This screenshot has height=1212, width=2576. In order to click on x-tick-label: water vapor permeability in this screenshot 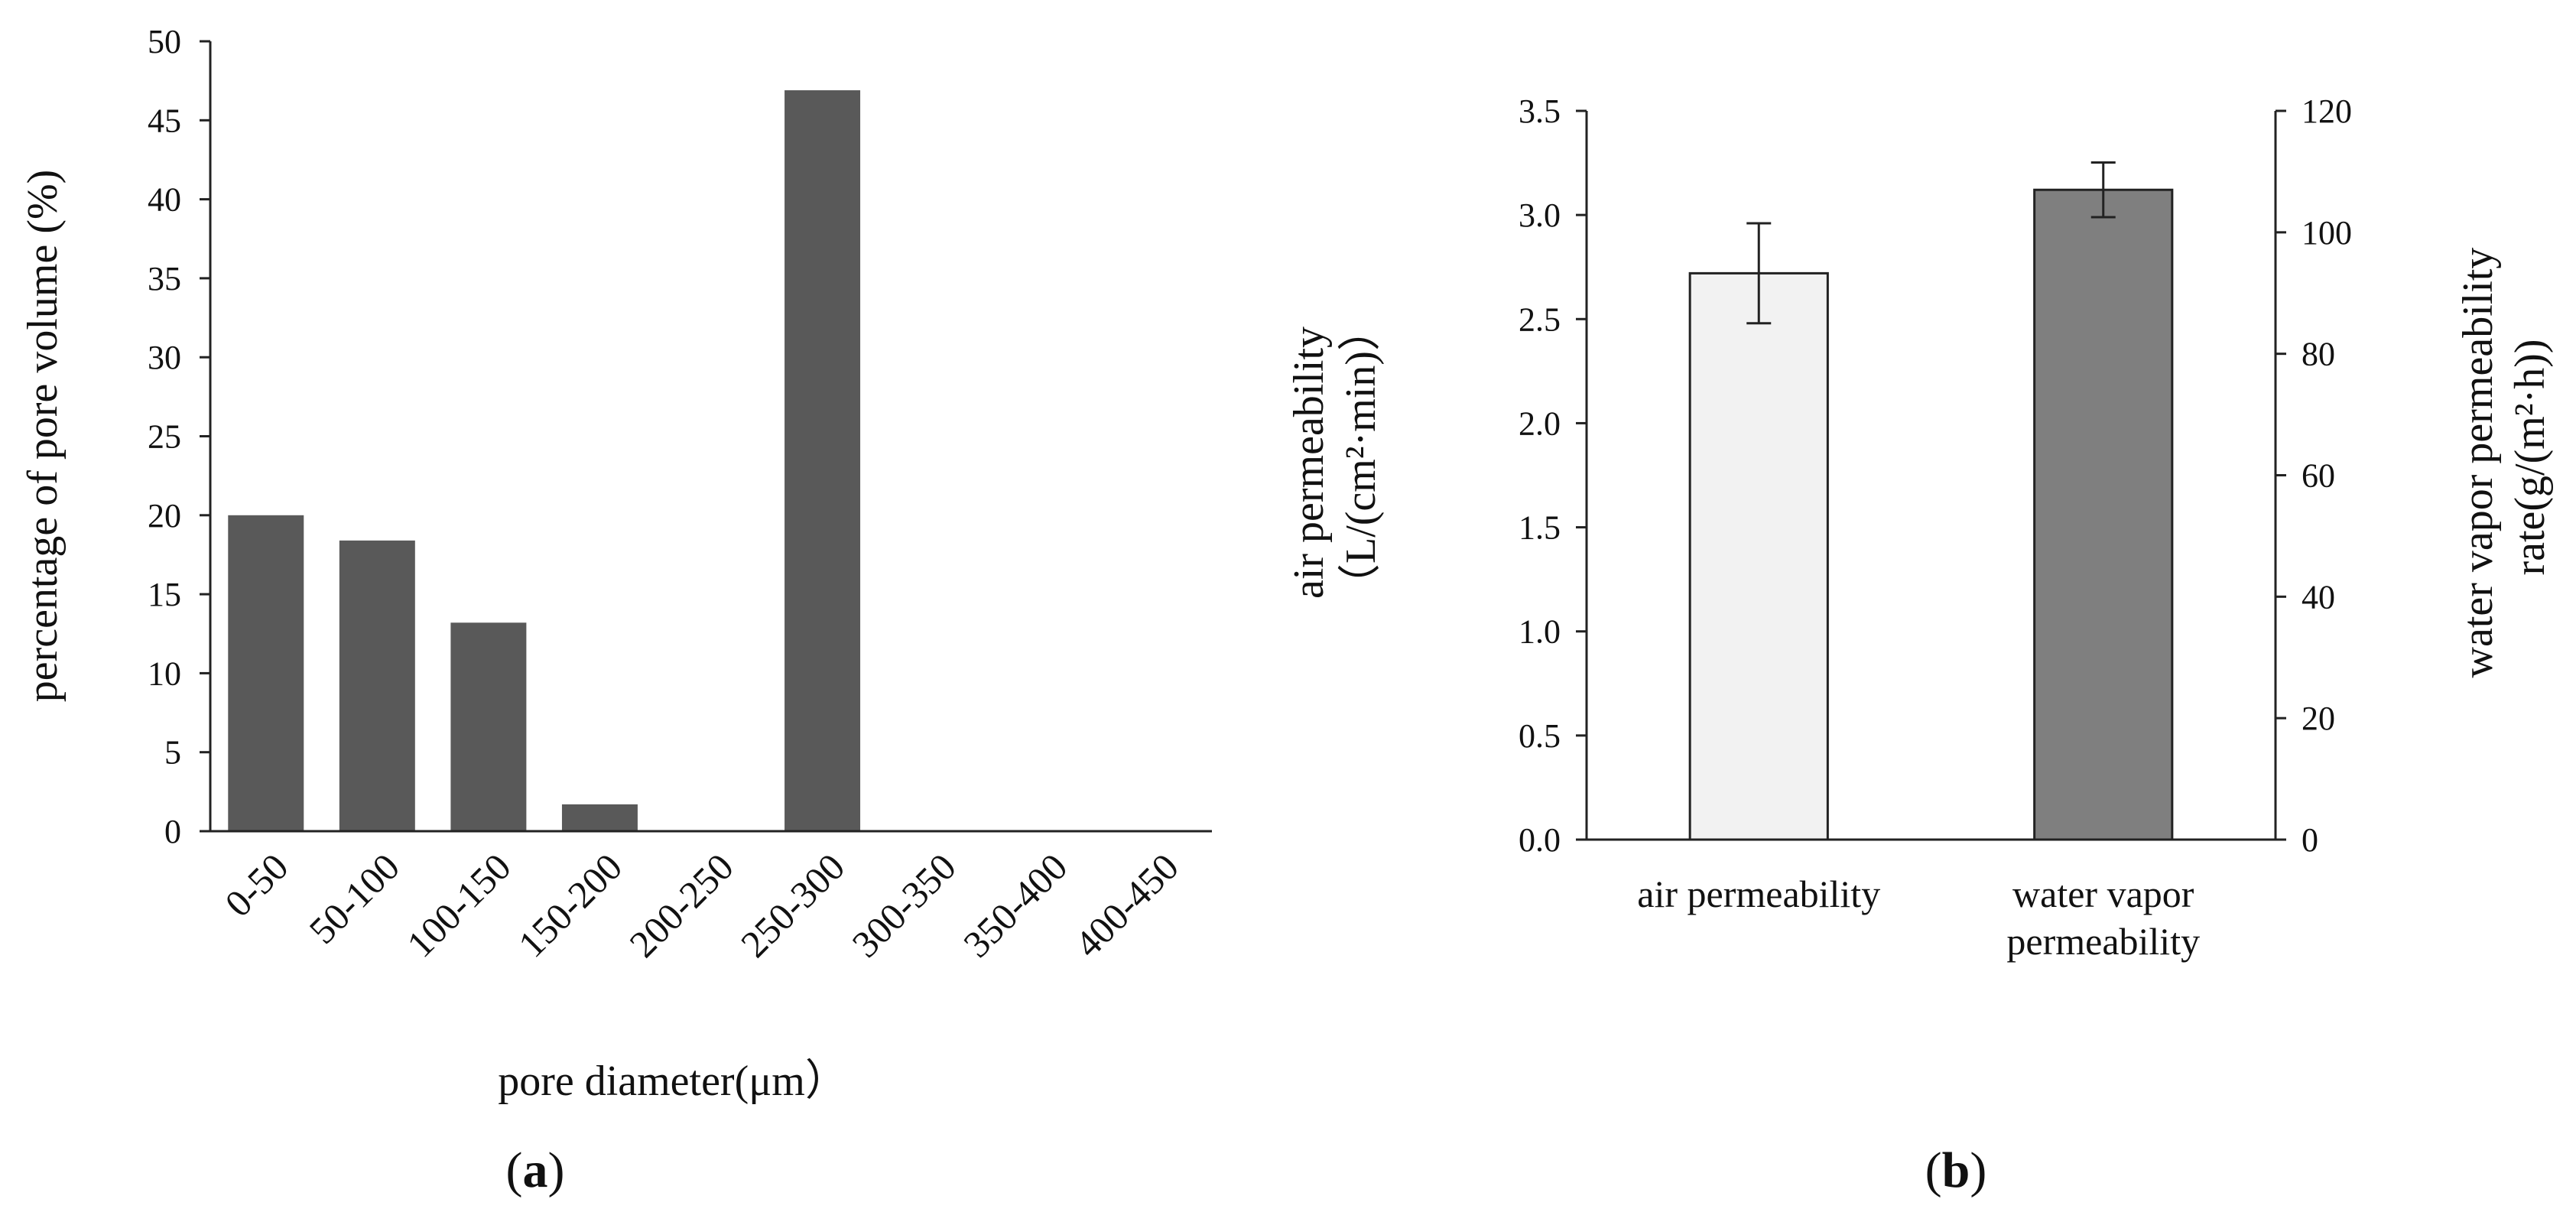, I will do `click(2103, 917)`.